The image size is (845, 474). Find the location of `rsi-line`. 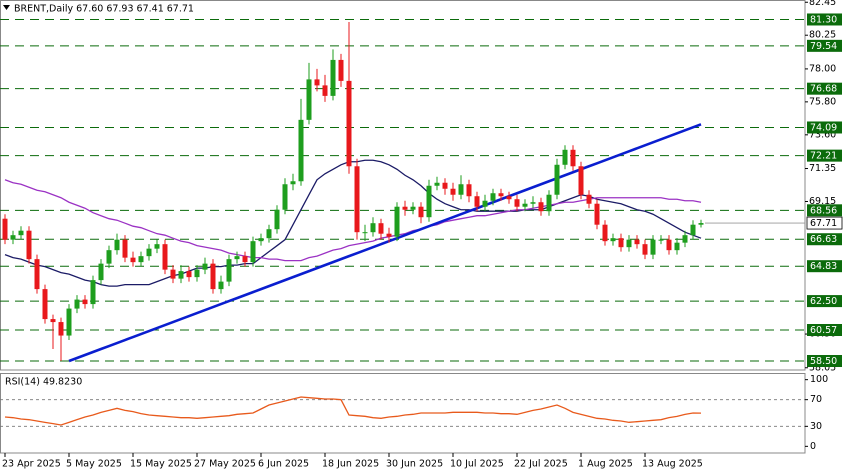

rsi-line is located at coordinates (353, 411).